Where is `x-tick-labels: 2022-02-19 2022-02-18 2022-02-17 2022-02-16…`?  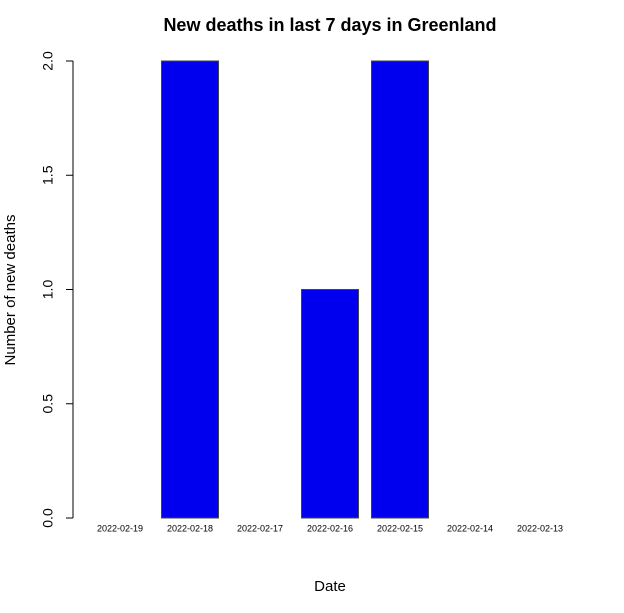
x-tick-labels: 2022-02-19 2022-02-18 2022-02-17 2022-02-16… is located at coordinates (330, 528).